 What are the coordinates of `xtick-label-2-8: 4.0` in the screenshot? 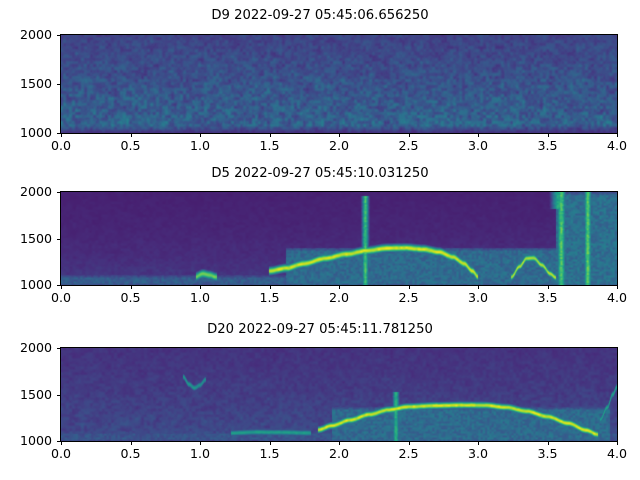 It's located at (617, 297).